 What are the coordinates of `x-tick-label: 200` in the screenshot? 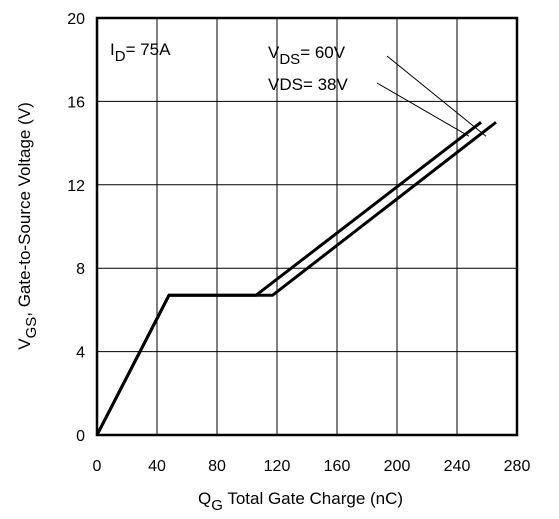 It's located at (397, 466).